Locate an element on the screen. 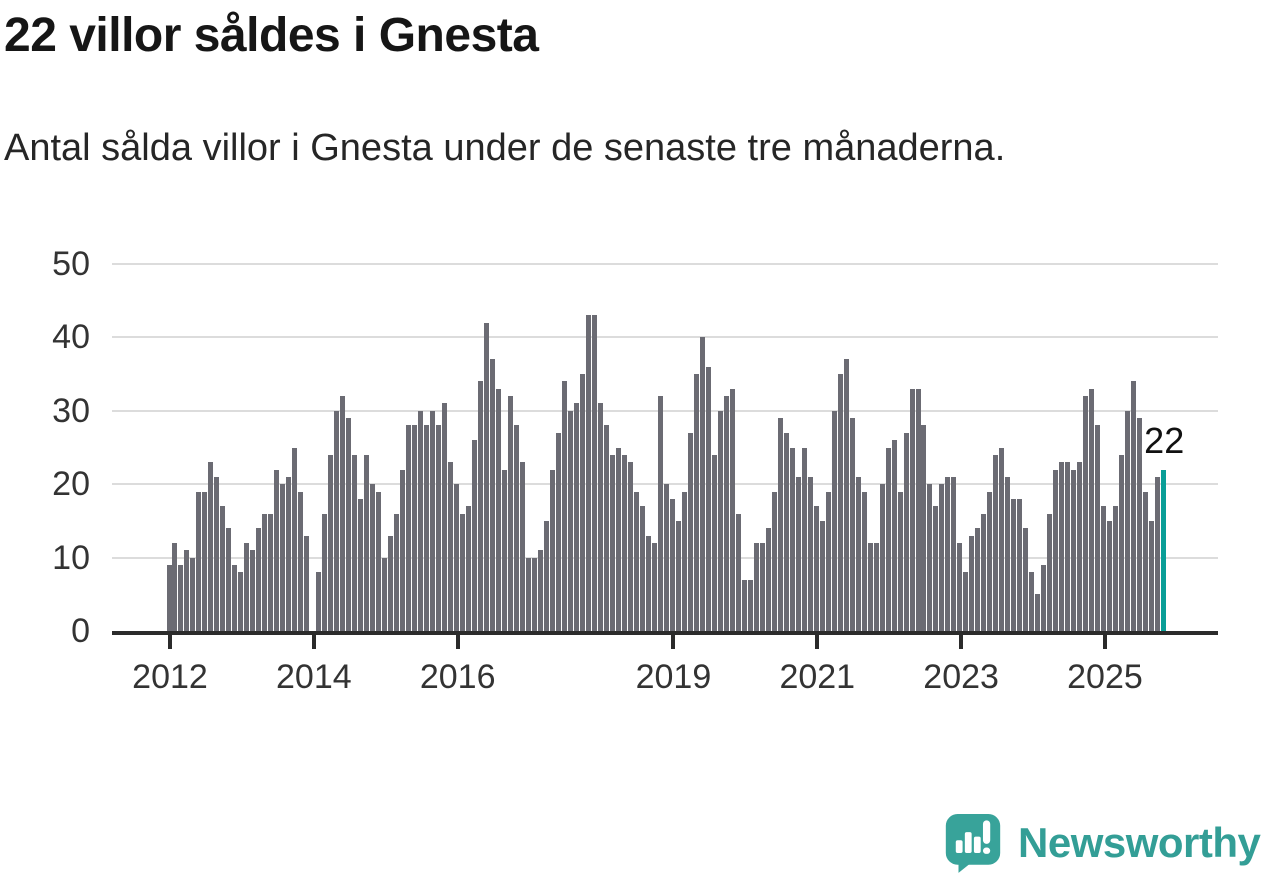 The image size is (1262, 879). y-axis-tick-label: 0 is located at coordinates (80, 631).